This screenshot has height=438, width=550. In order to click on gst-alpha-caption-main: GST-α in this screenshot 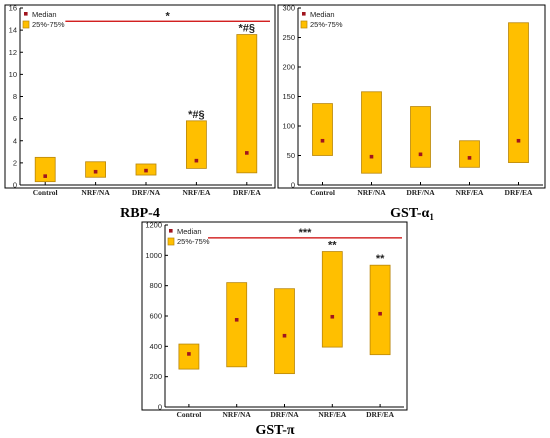, I will do `click(409, 213)`.